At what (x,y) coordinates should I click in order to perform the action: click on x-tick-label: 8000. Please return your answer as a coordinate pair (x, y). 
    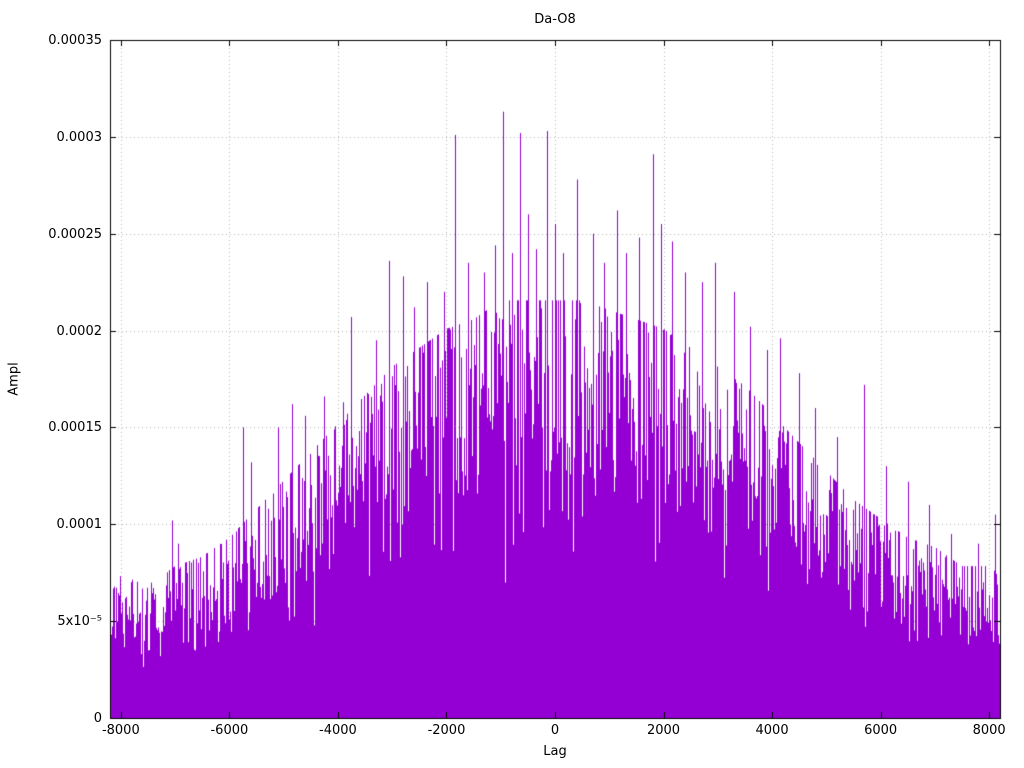
    Looking at the image, I should click on (989, 730).